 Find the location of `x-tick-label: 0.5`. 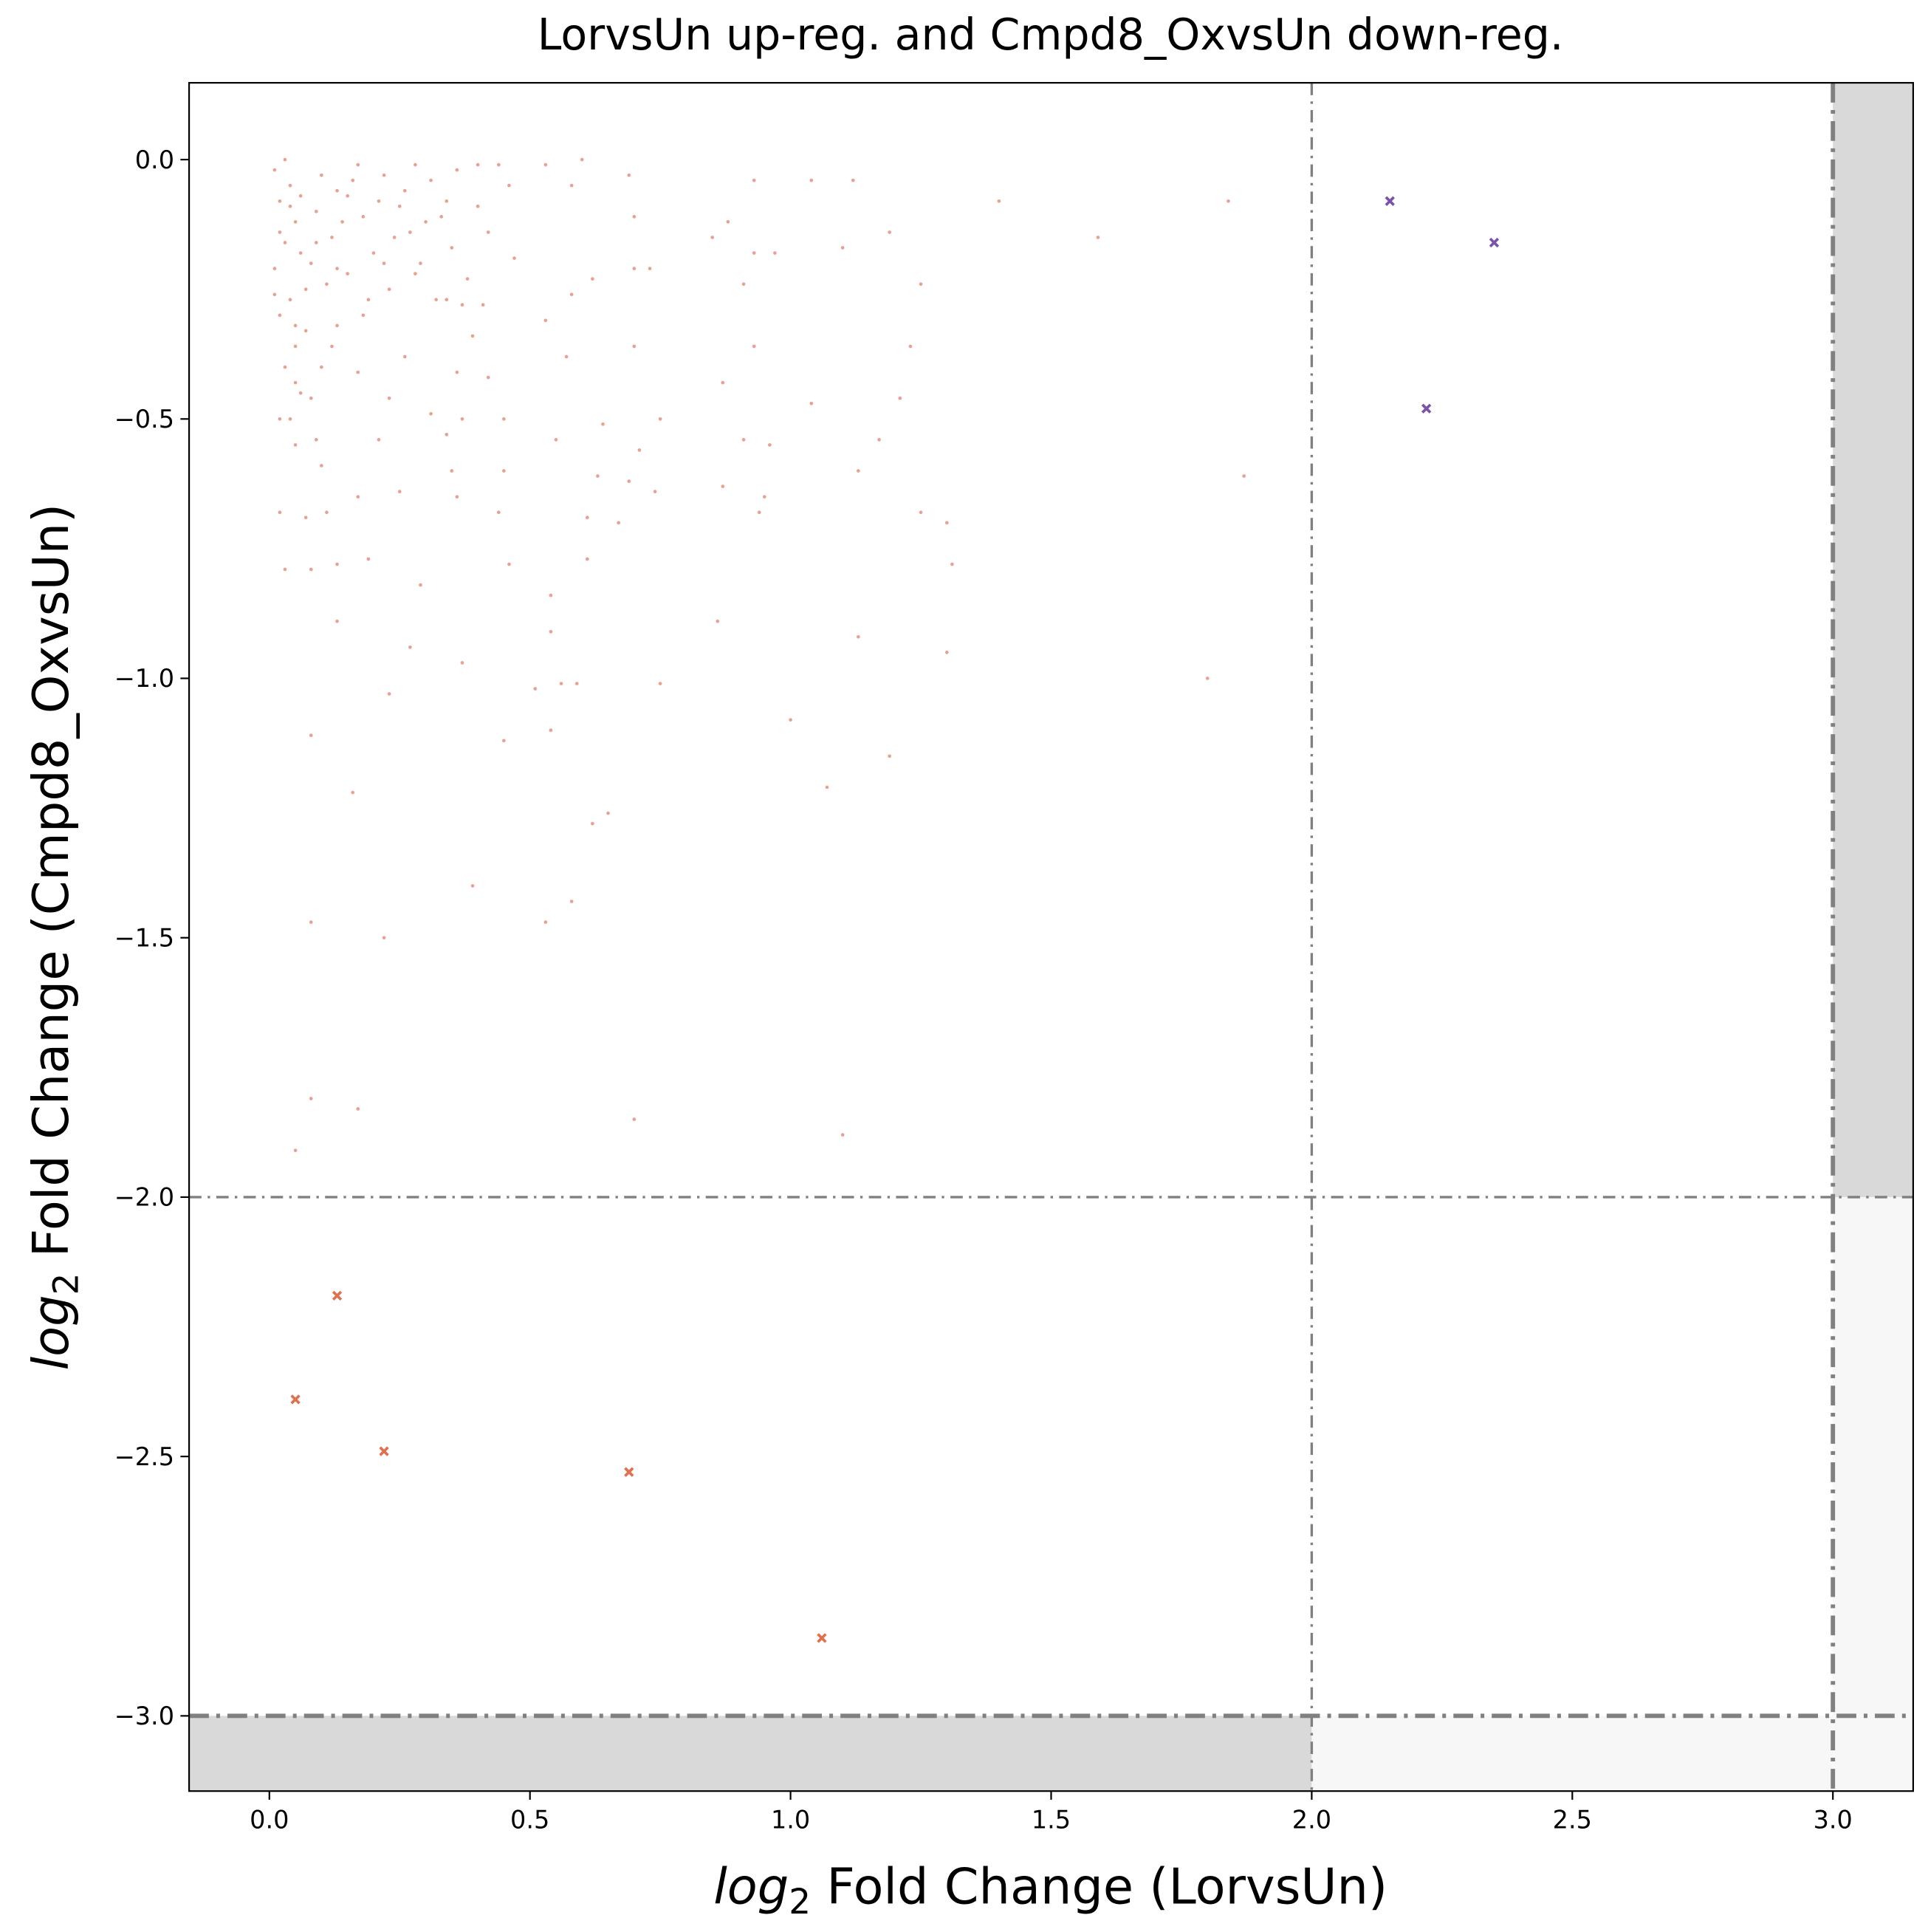

x-tick-label: 0.5 is located at coordinates (529, 1819).